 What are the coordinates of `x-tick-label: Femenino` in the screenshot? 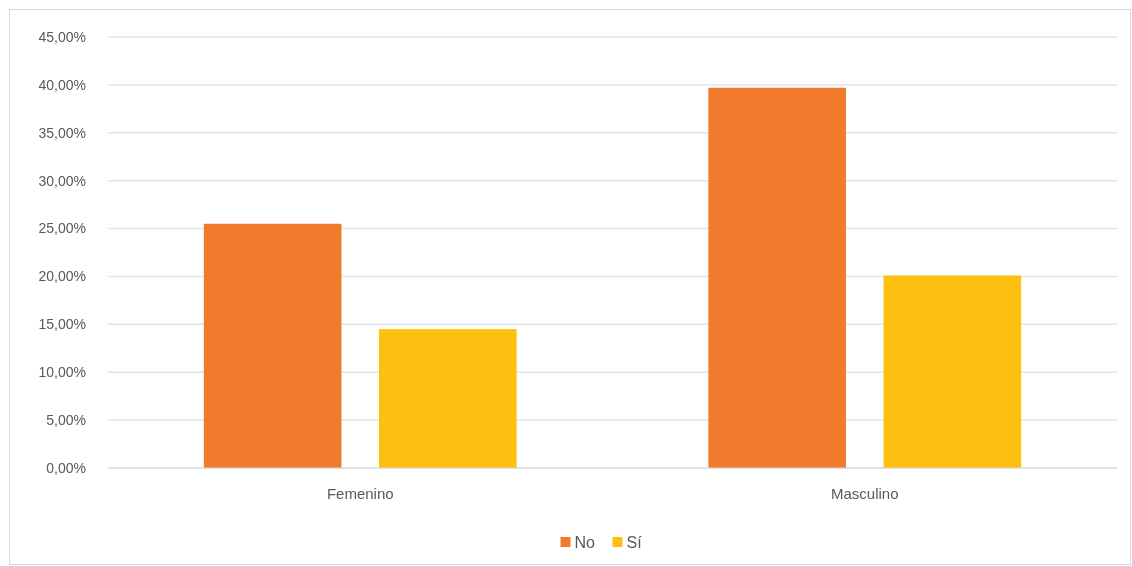 It's located at (360, 494).